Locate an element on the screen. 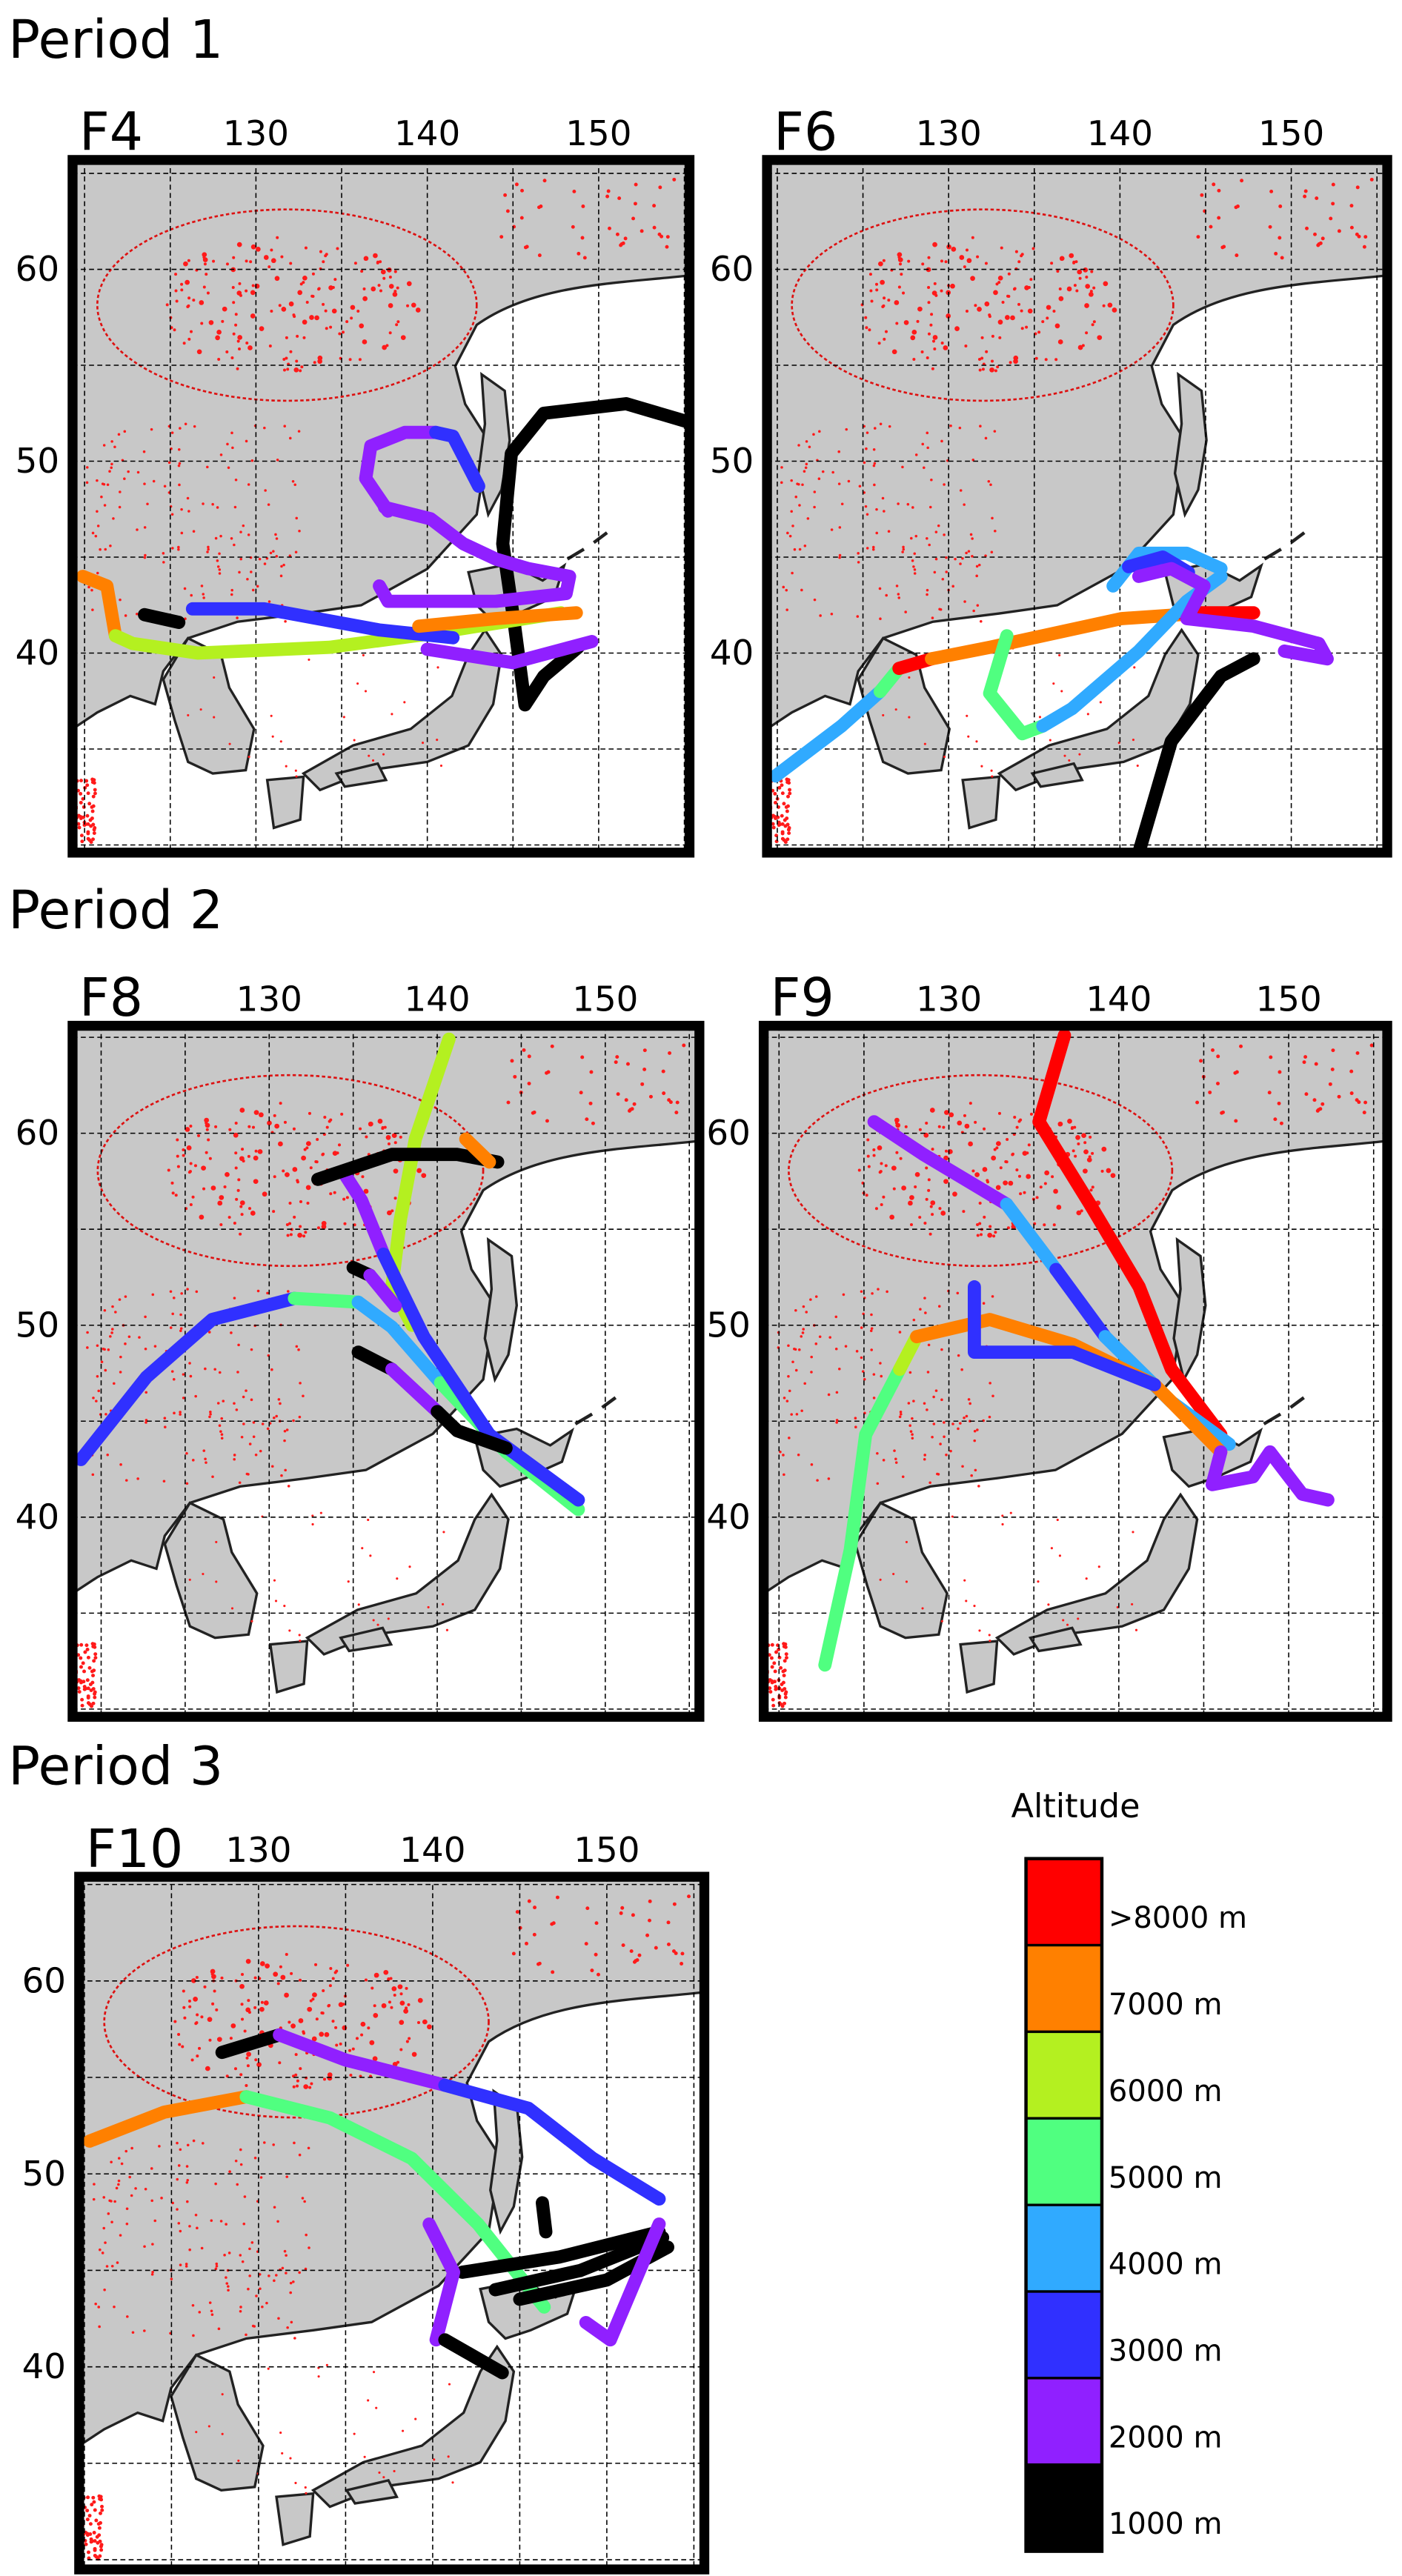 Image resolution: width=1402 pixels, height=2576 pixels. map-panel: F9 130 140 150 40 50 60 is located at coordinates (1049, 1344).